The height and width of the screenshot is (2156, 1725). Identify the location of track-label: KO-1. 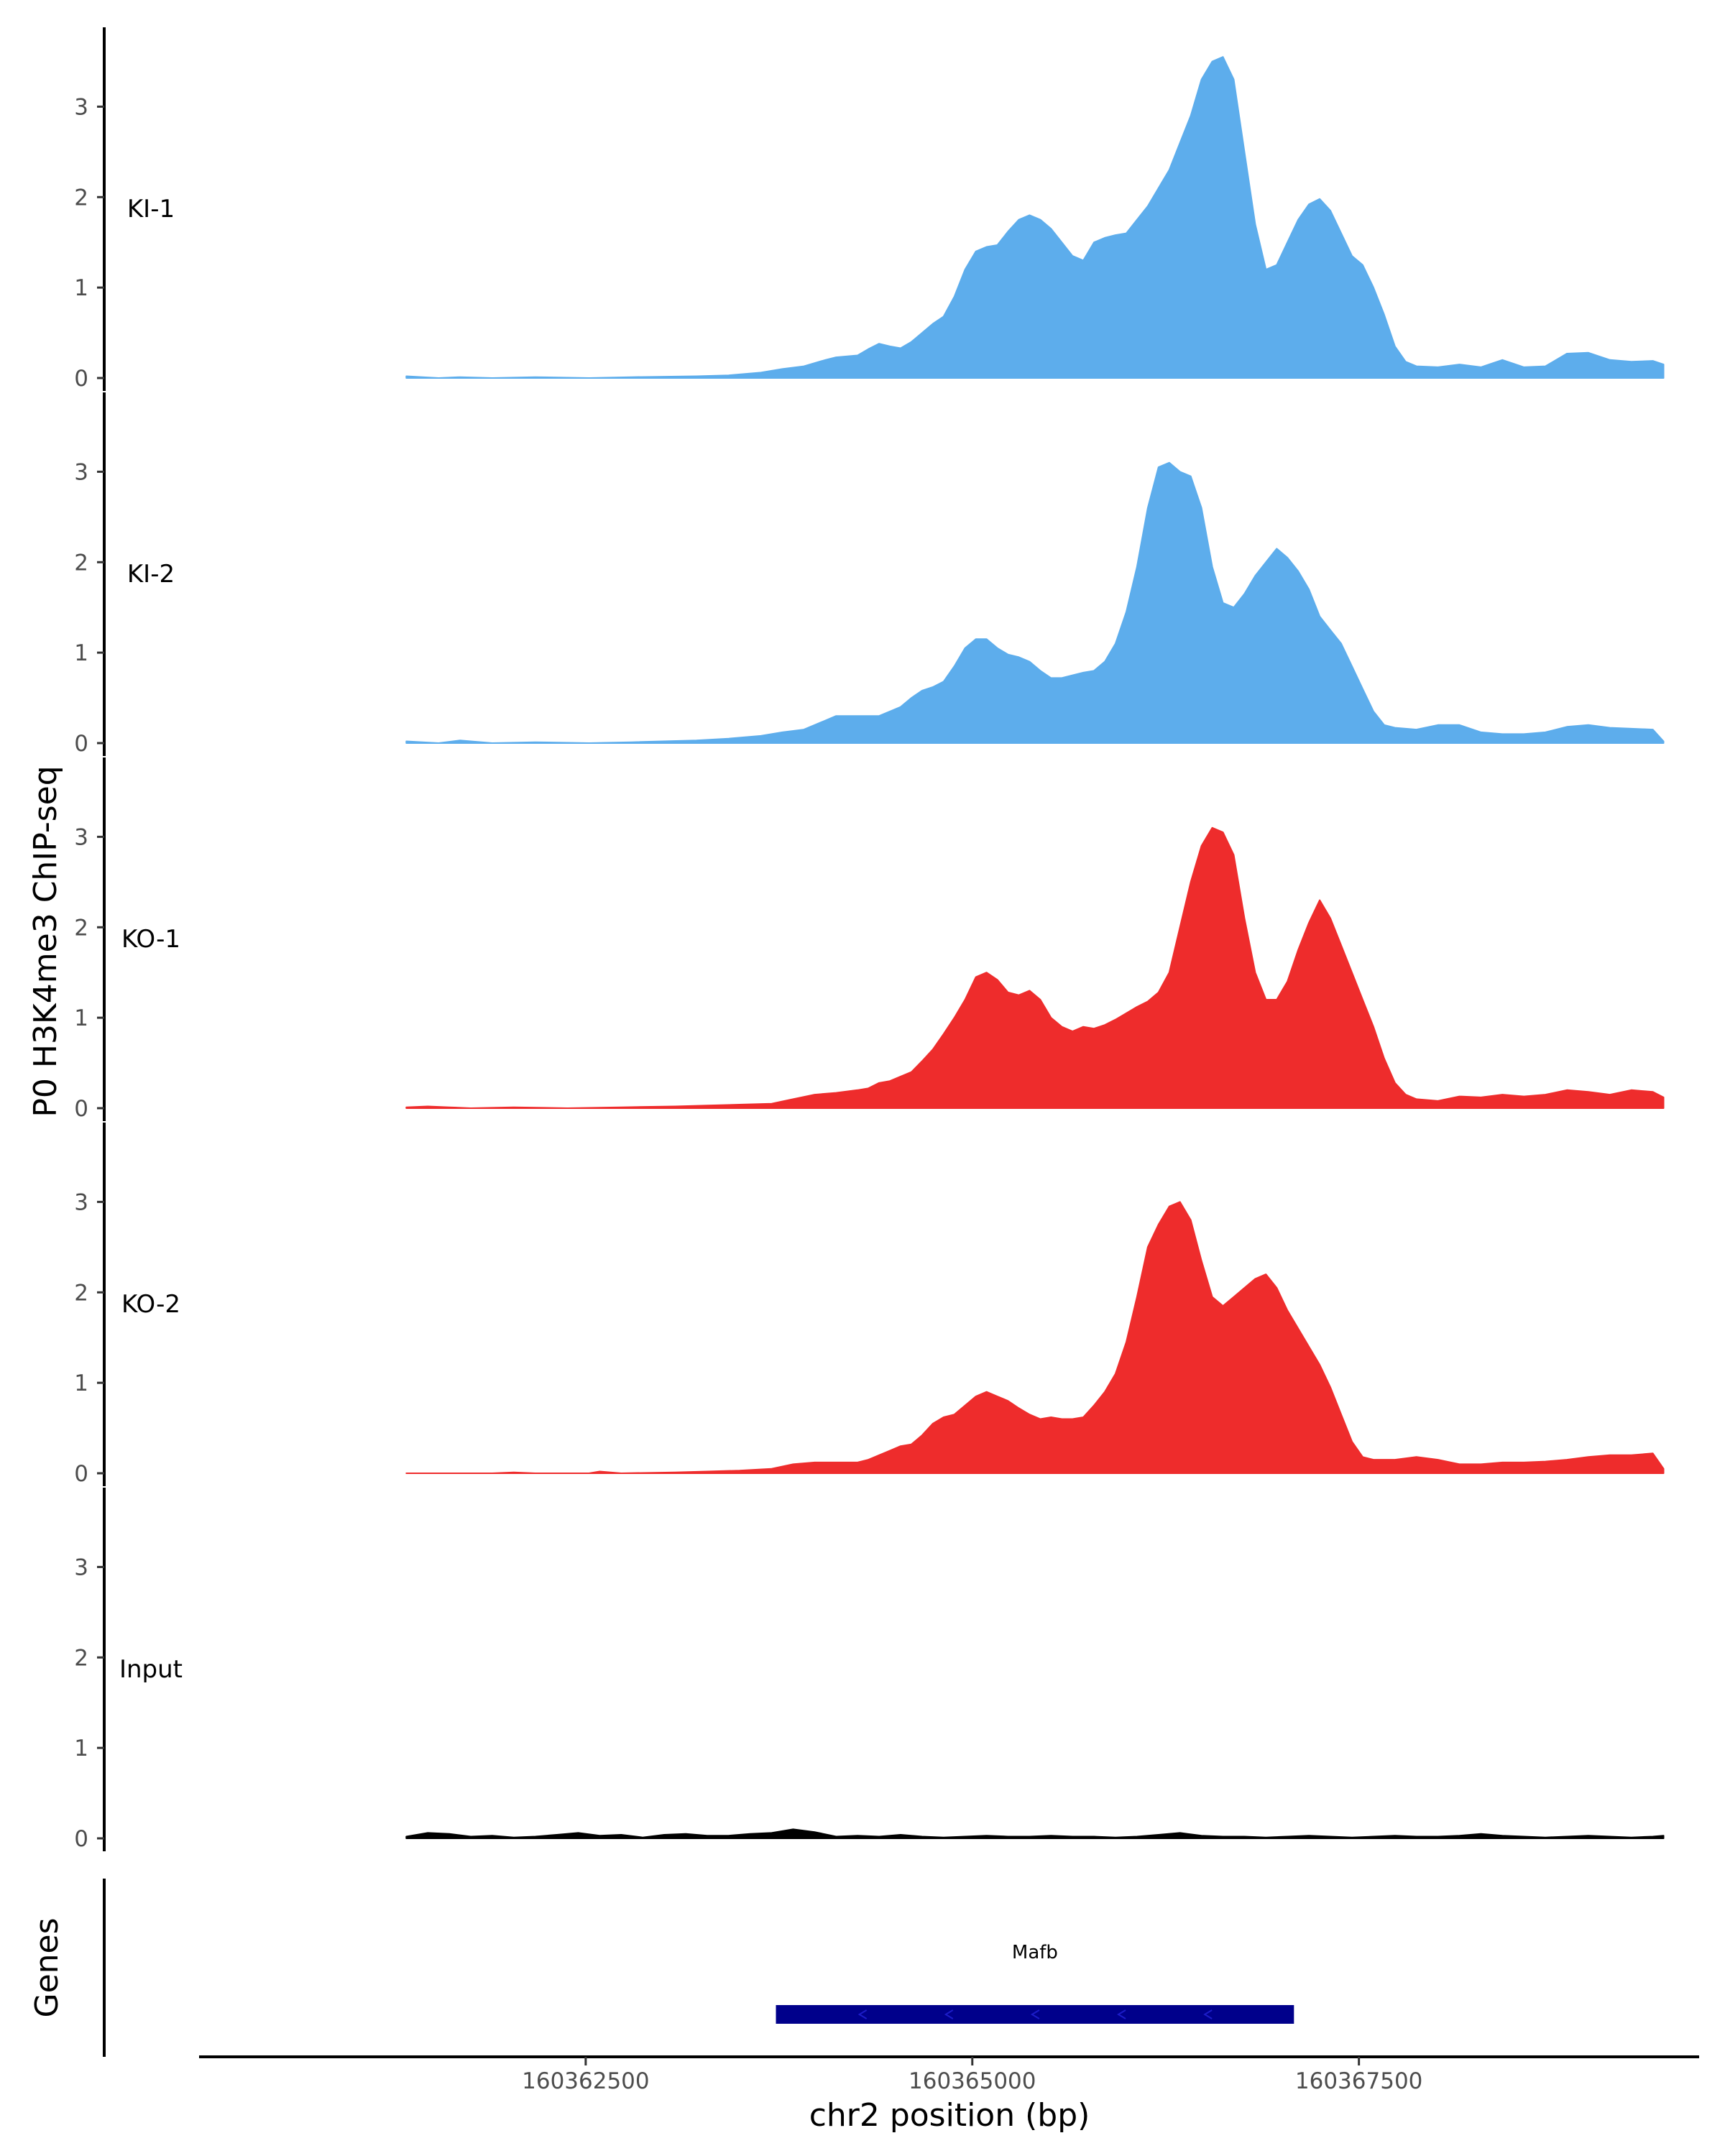
(150, 940).